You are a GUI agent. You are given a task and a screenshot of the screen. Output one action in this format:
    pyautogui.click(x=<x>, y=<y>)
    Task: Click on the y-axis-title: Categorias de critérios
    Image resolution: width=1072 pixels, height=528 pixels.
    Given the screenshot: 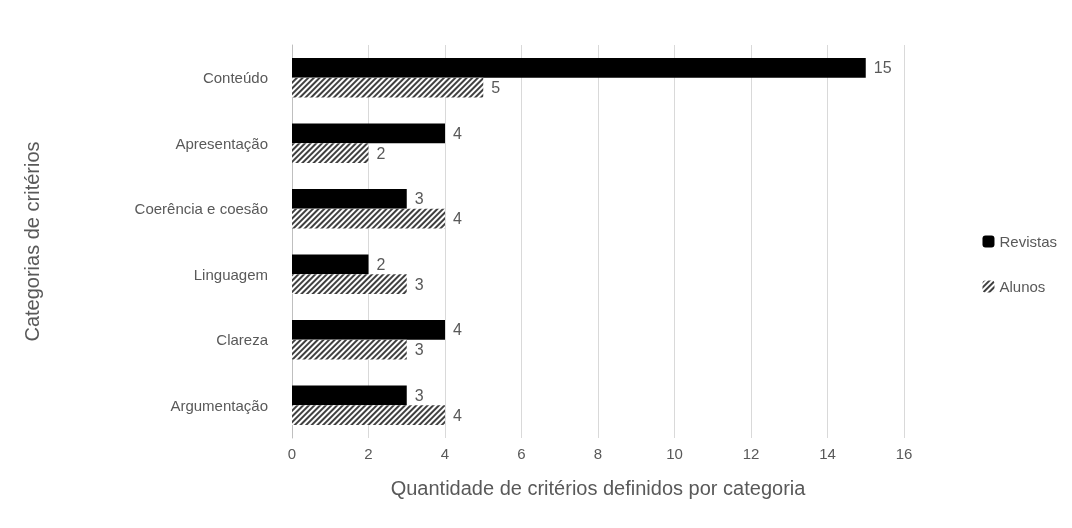 What is the action you would take?
    pyautogui.click(x=32, y=241)
    